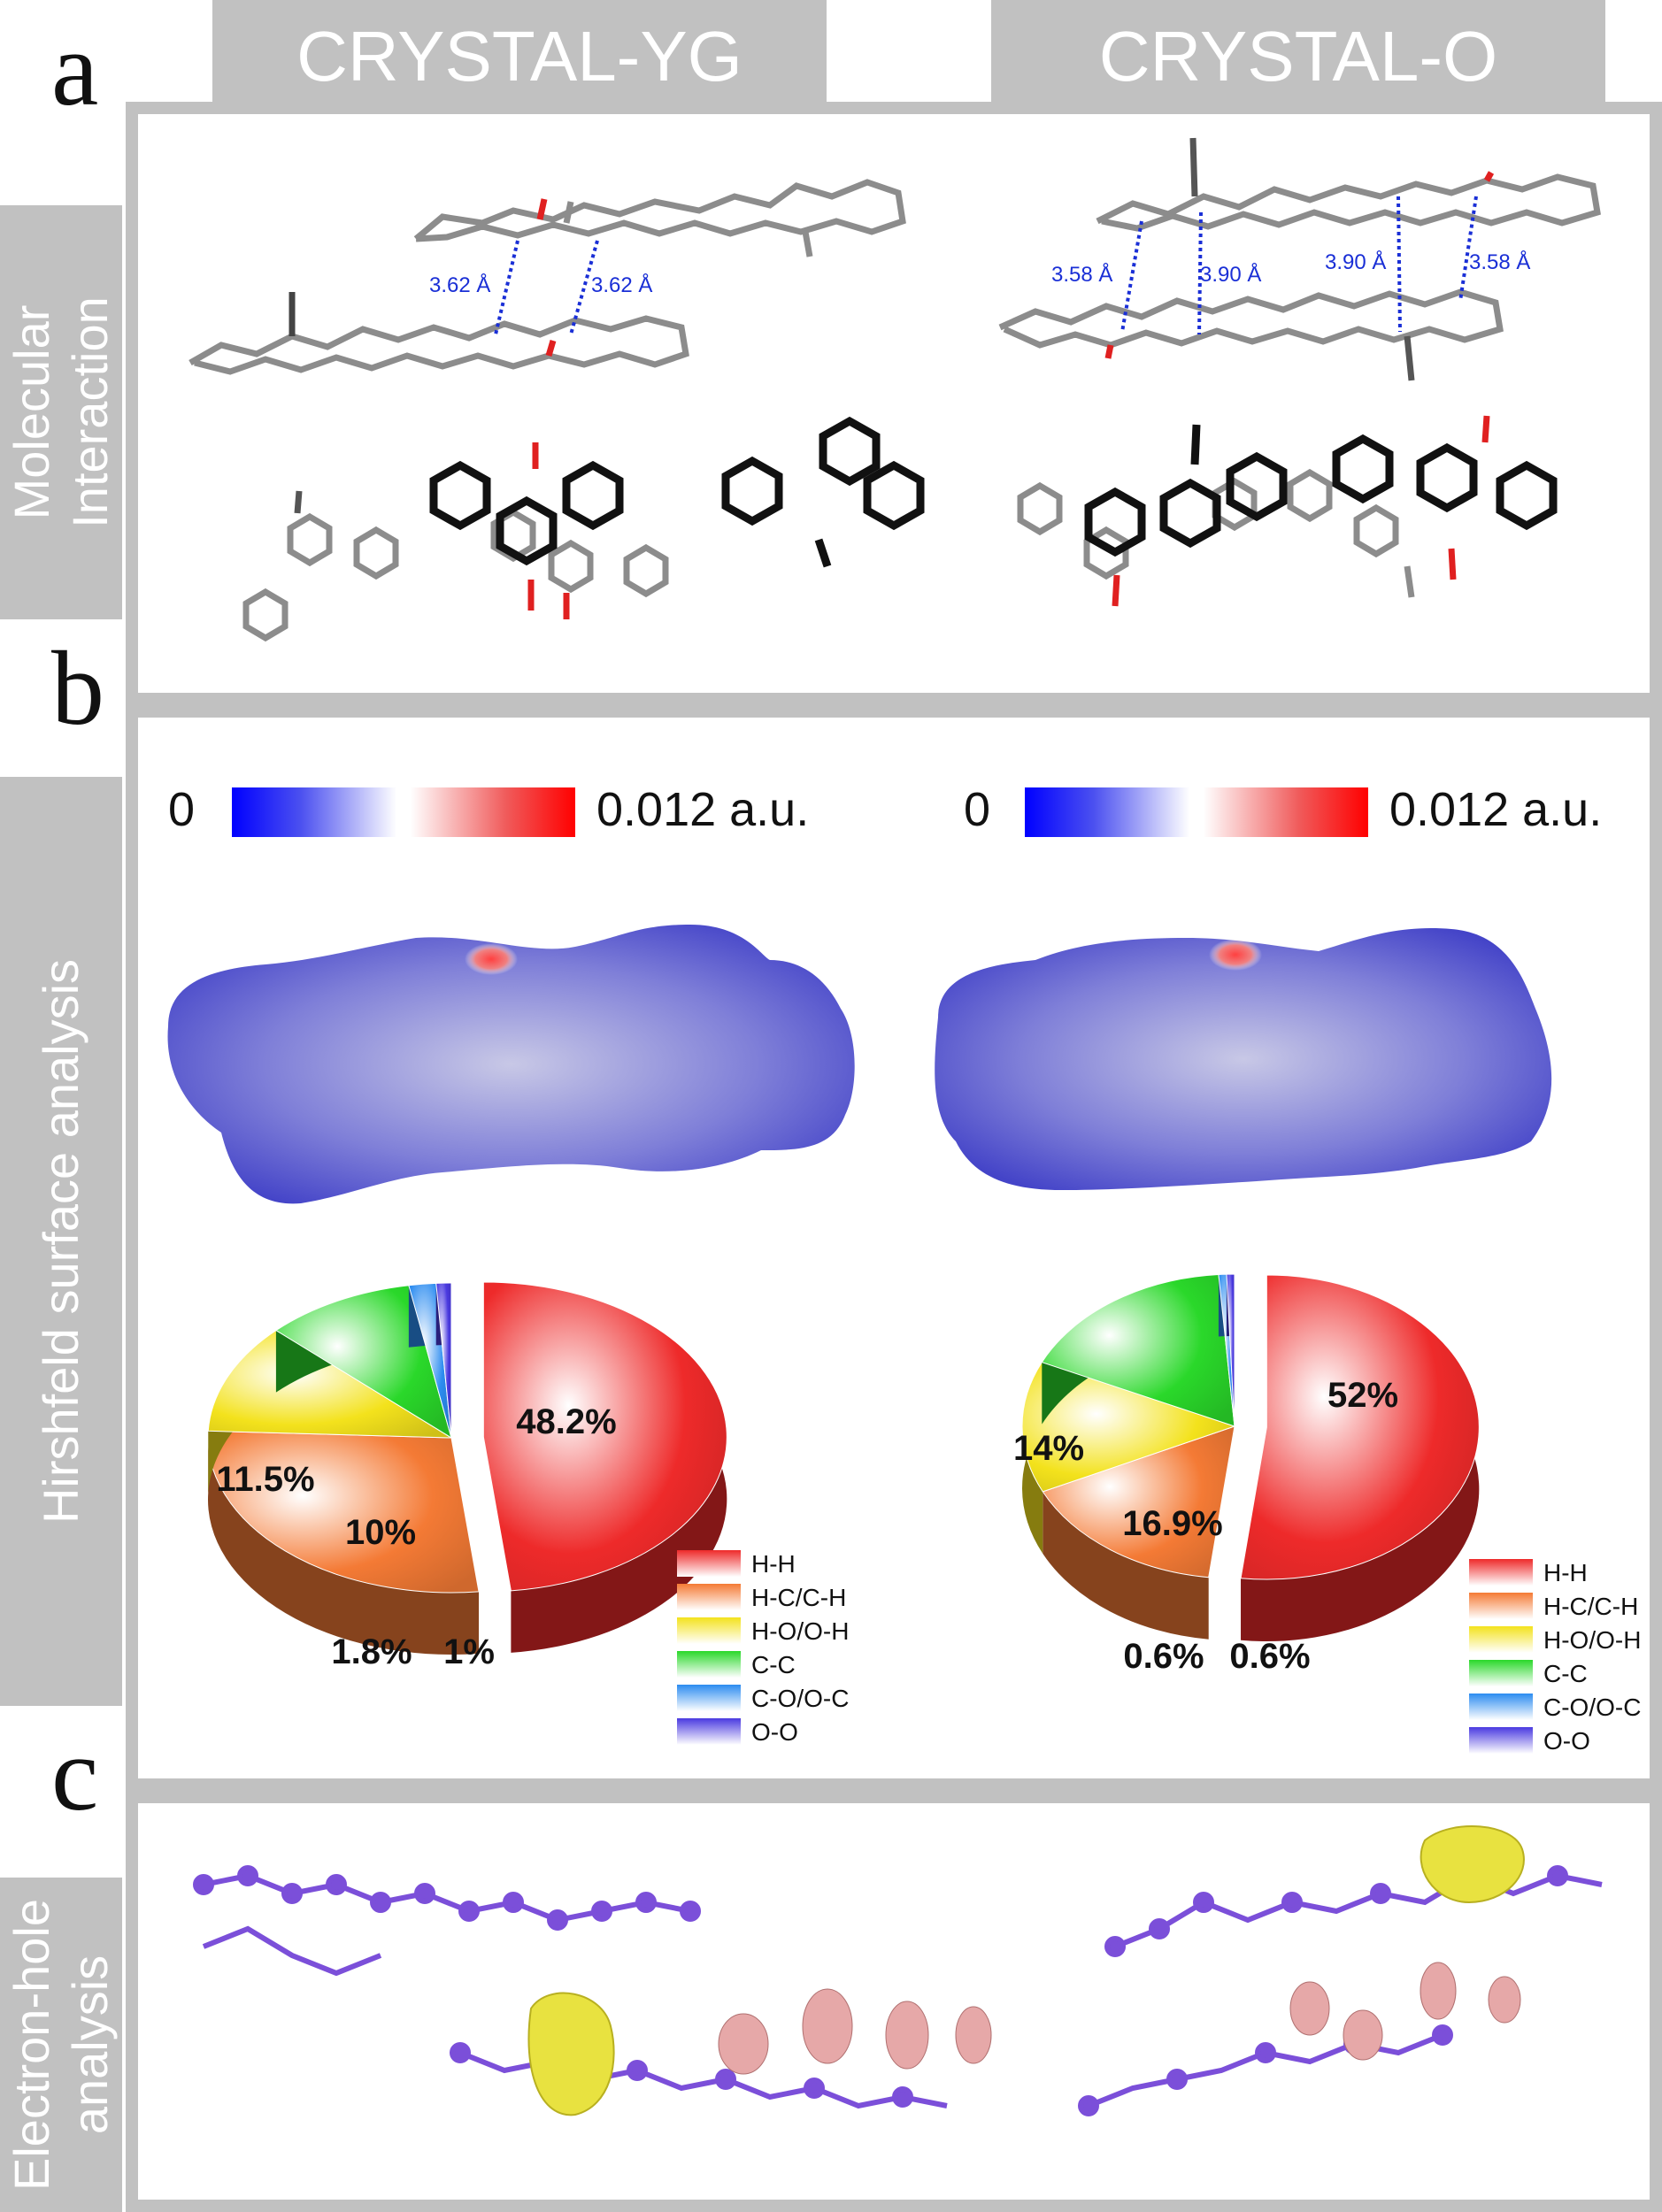  Describe the element at coordinates (1566, 1741) in the screenshot. I see `legend-1-label-5: O-O` at that location.